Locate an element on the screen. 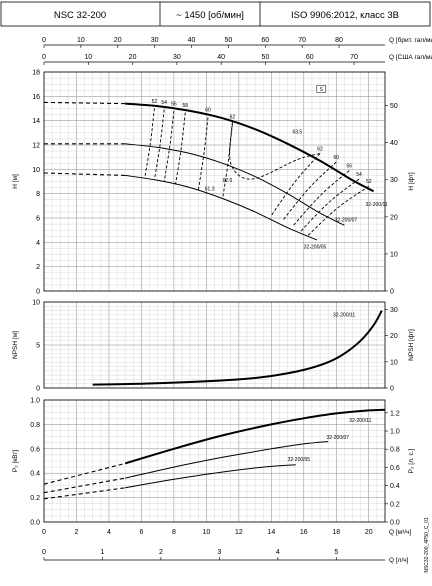 The width and height of the screenshot is (432, 586). x2-tick-label: 4 is located at coordinates (278, 552).